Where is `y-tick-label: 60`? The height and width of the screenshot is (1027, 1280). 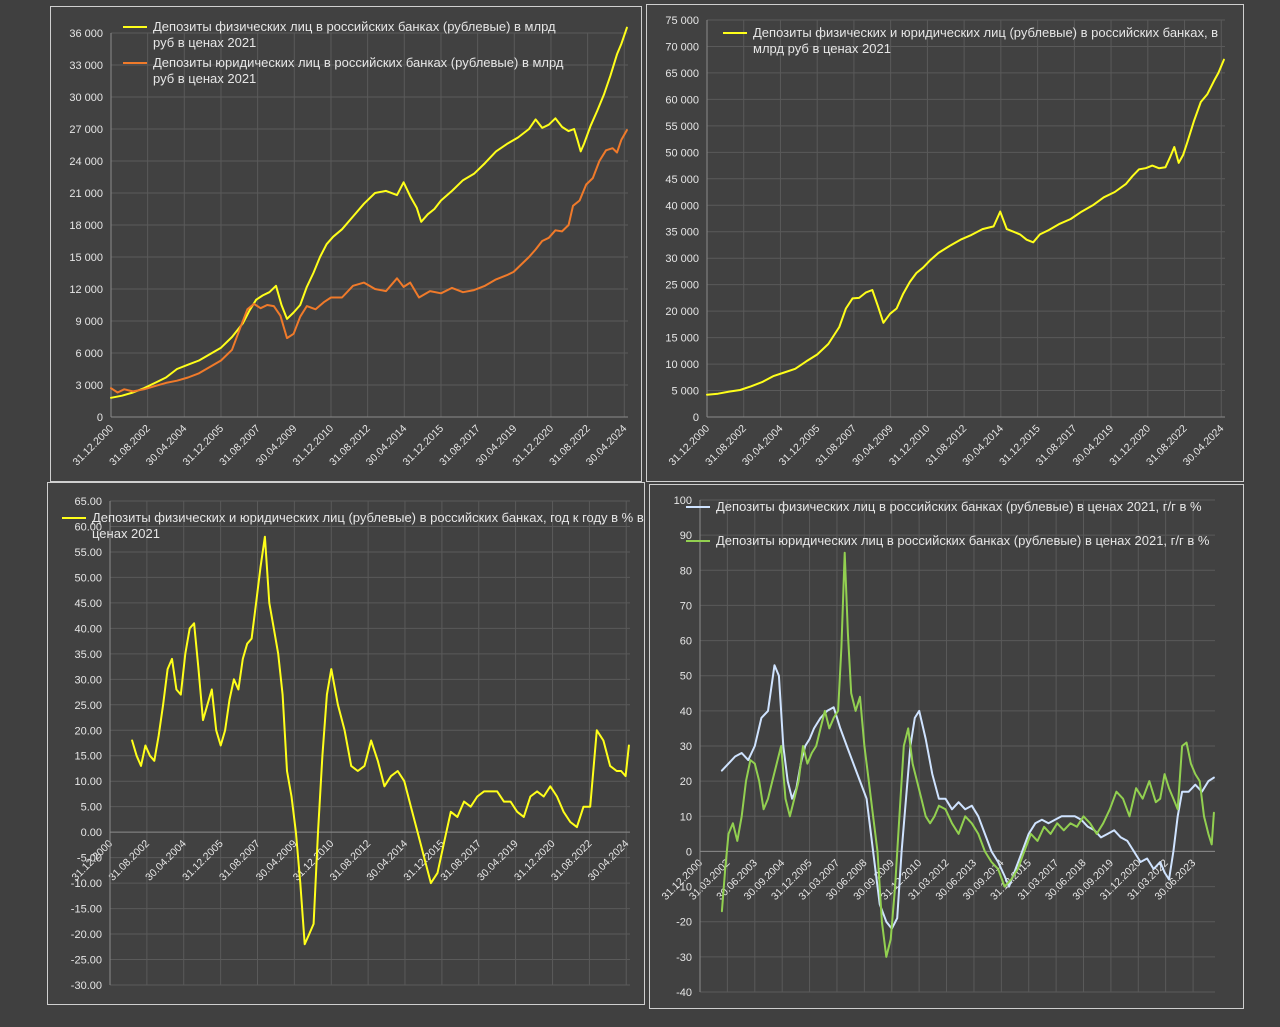
y-tick-label: 60 is located at coordinates (686, 642).